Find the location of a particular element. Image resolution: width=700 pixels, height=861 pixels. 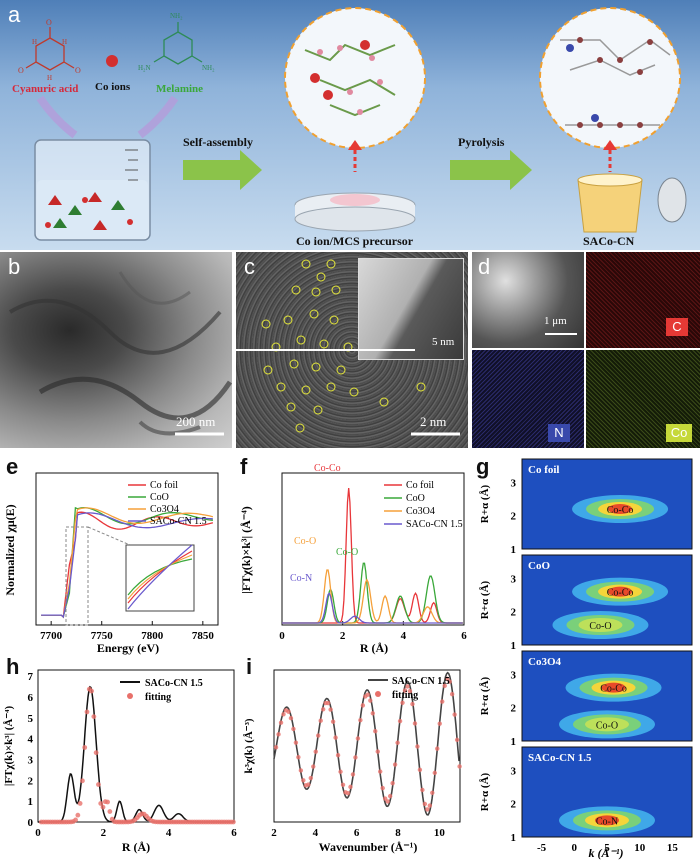

g-subpanel-title: Co3O4 is located at coordinates (545, 662).